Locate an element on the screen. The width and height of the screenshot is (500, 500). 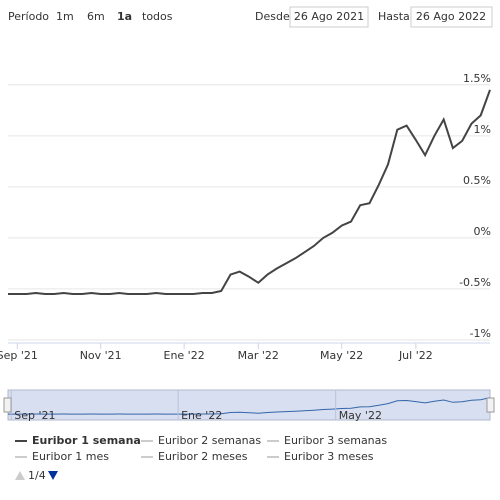
legend-item: Euribor 3 meses is located at coordinates (329, 456).